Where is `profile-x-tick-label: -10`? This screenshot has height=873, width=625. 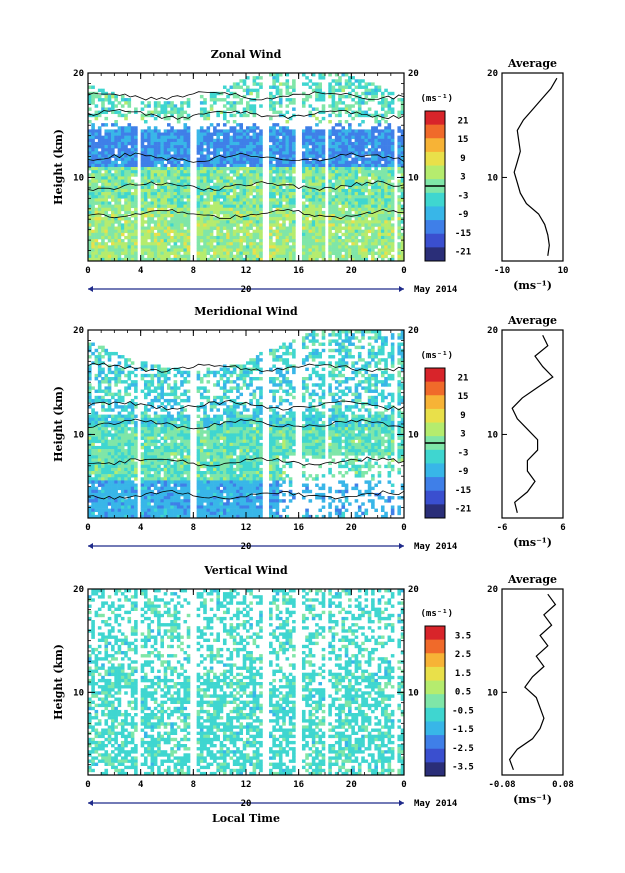
profile-x-tick-label: -10 is located at coordinates (502, 271).